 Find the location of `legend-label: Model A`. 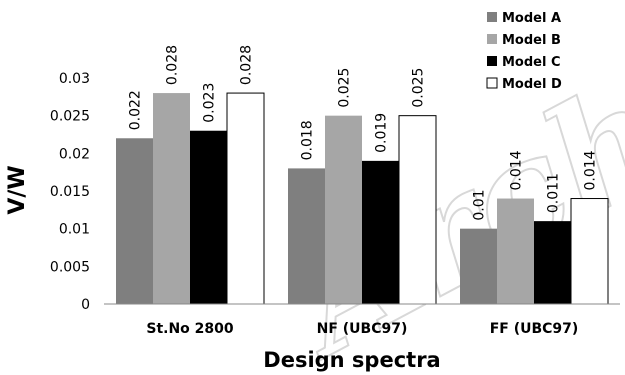

legend-label: Model A is located at coordinates (531, 18).